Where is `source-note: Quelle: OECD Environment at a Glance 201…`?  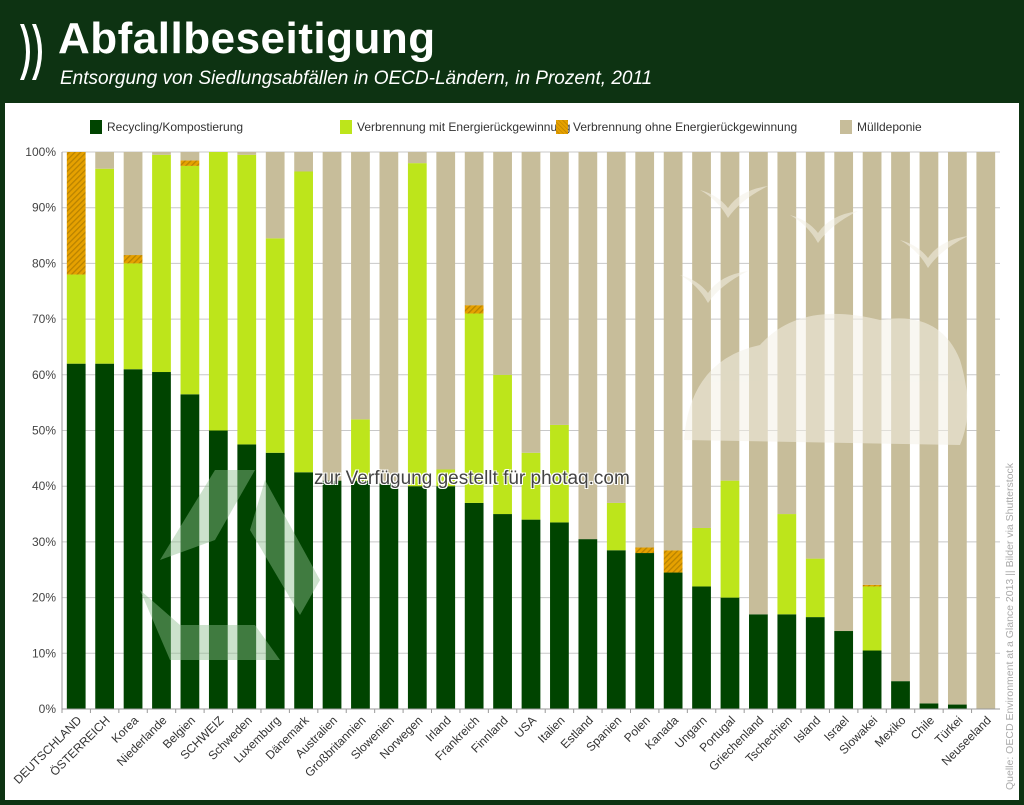 source-note: Quelle: OECD Environment at a Glance 201… is located at coordinates (1010, 626).